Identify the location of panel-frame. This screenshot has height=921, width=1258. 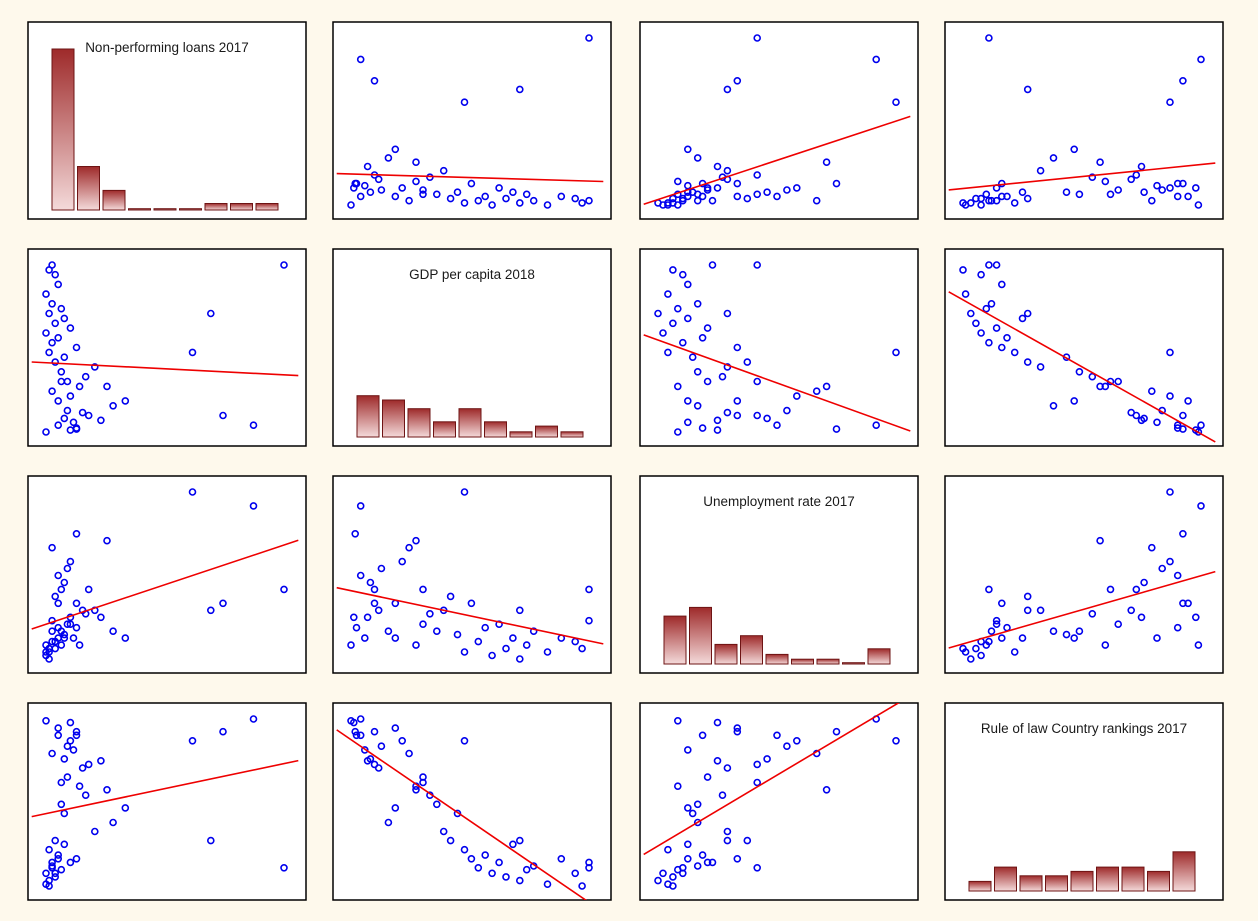
(167, 347).